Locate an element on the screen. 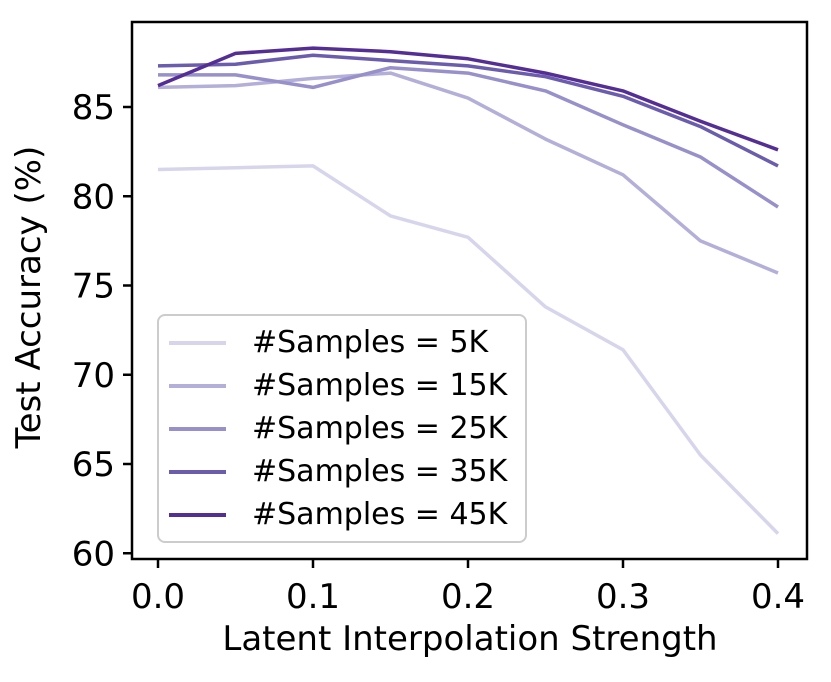  y-tick-label: 60 is located at coordinates (93, 554).